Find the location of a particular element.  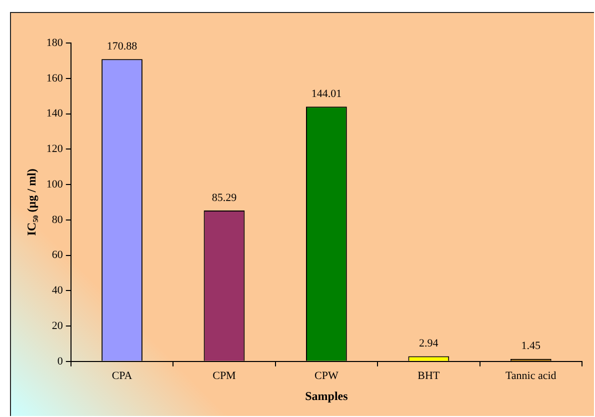

y-tick-label: 140 is located at coordinates (55, 114).